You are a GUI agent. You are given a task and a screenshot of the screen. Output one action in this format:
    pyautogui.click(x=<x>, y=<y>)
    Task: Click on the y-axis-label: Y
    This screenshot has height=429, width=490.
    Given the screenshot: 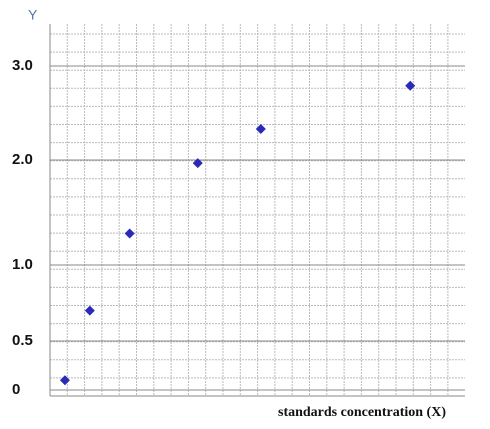 What is the action you would take?
    pyautogui.click(x=33, y=15)
    